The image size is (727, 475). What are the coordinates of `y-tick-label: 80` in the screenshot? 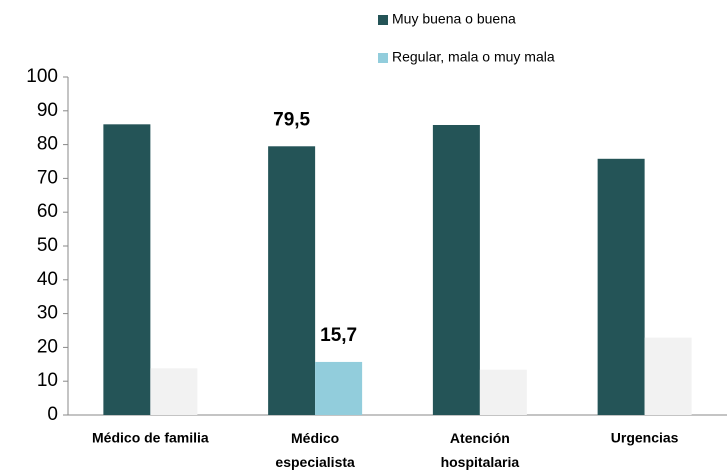 It's located at (47, 144).